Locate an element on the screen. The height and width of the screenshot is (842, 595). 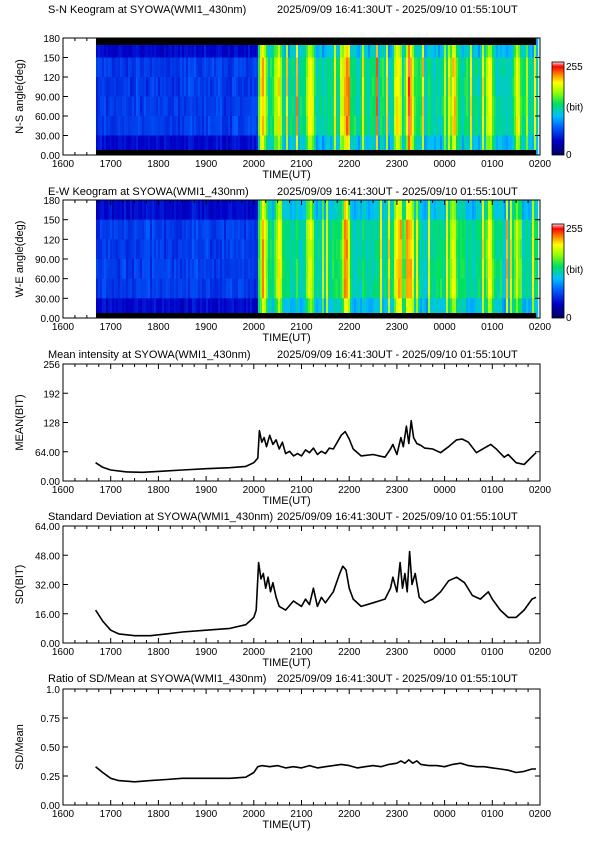
x-tick-label: 1900 is located at coordinates (206, 327).